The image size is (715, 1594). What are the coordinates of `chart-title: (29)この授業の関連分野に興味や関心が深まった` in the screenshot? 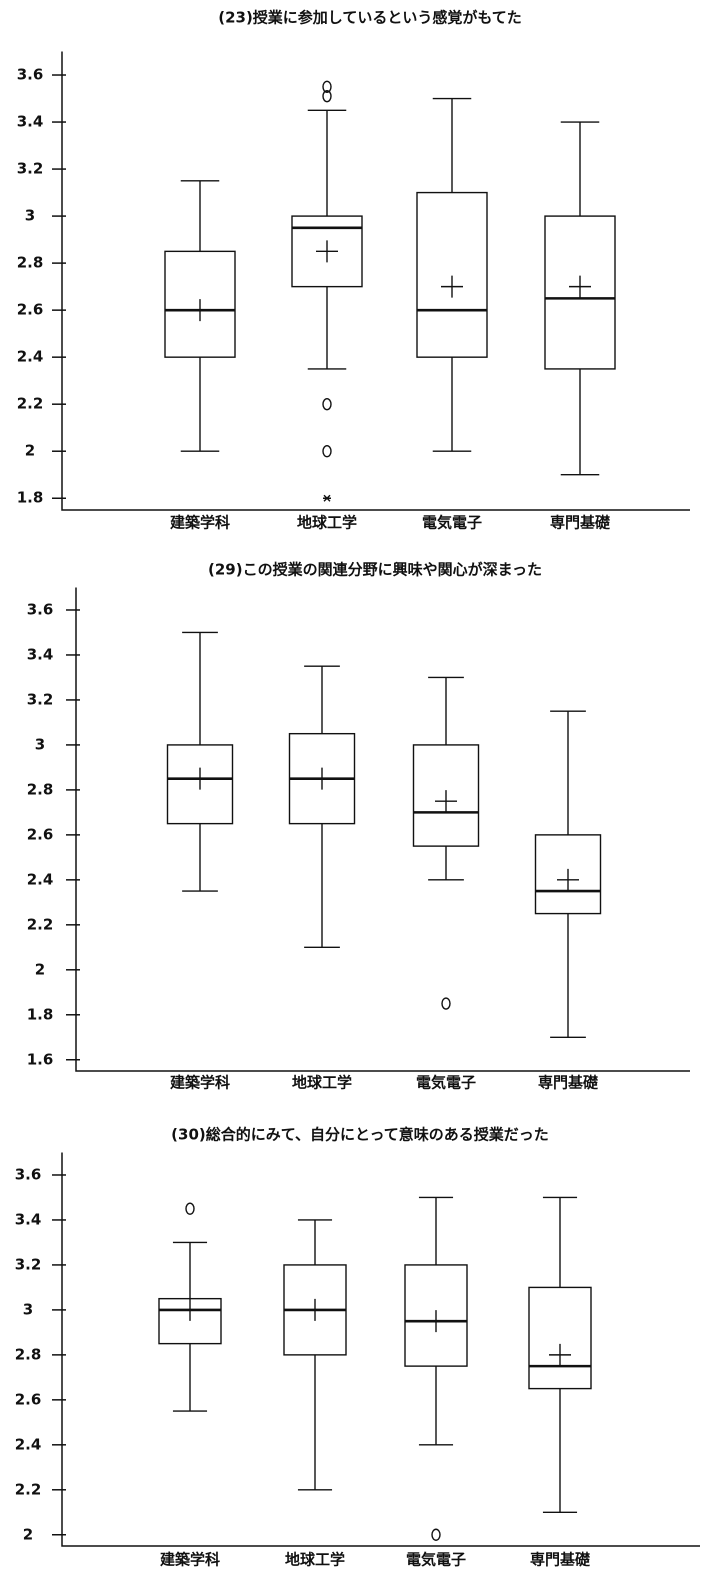 It's located at (375, 570).